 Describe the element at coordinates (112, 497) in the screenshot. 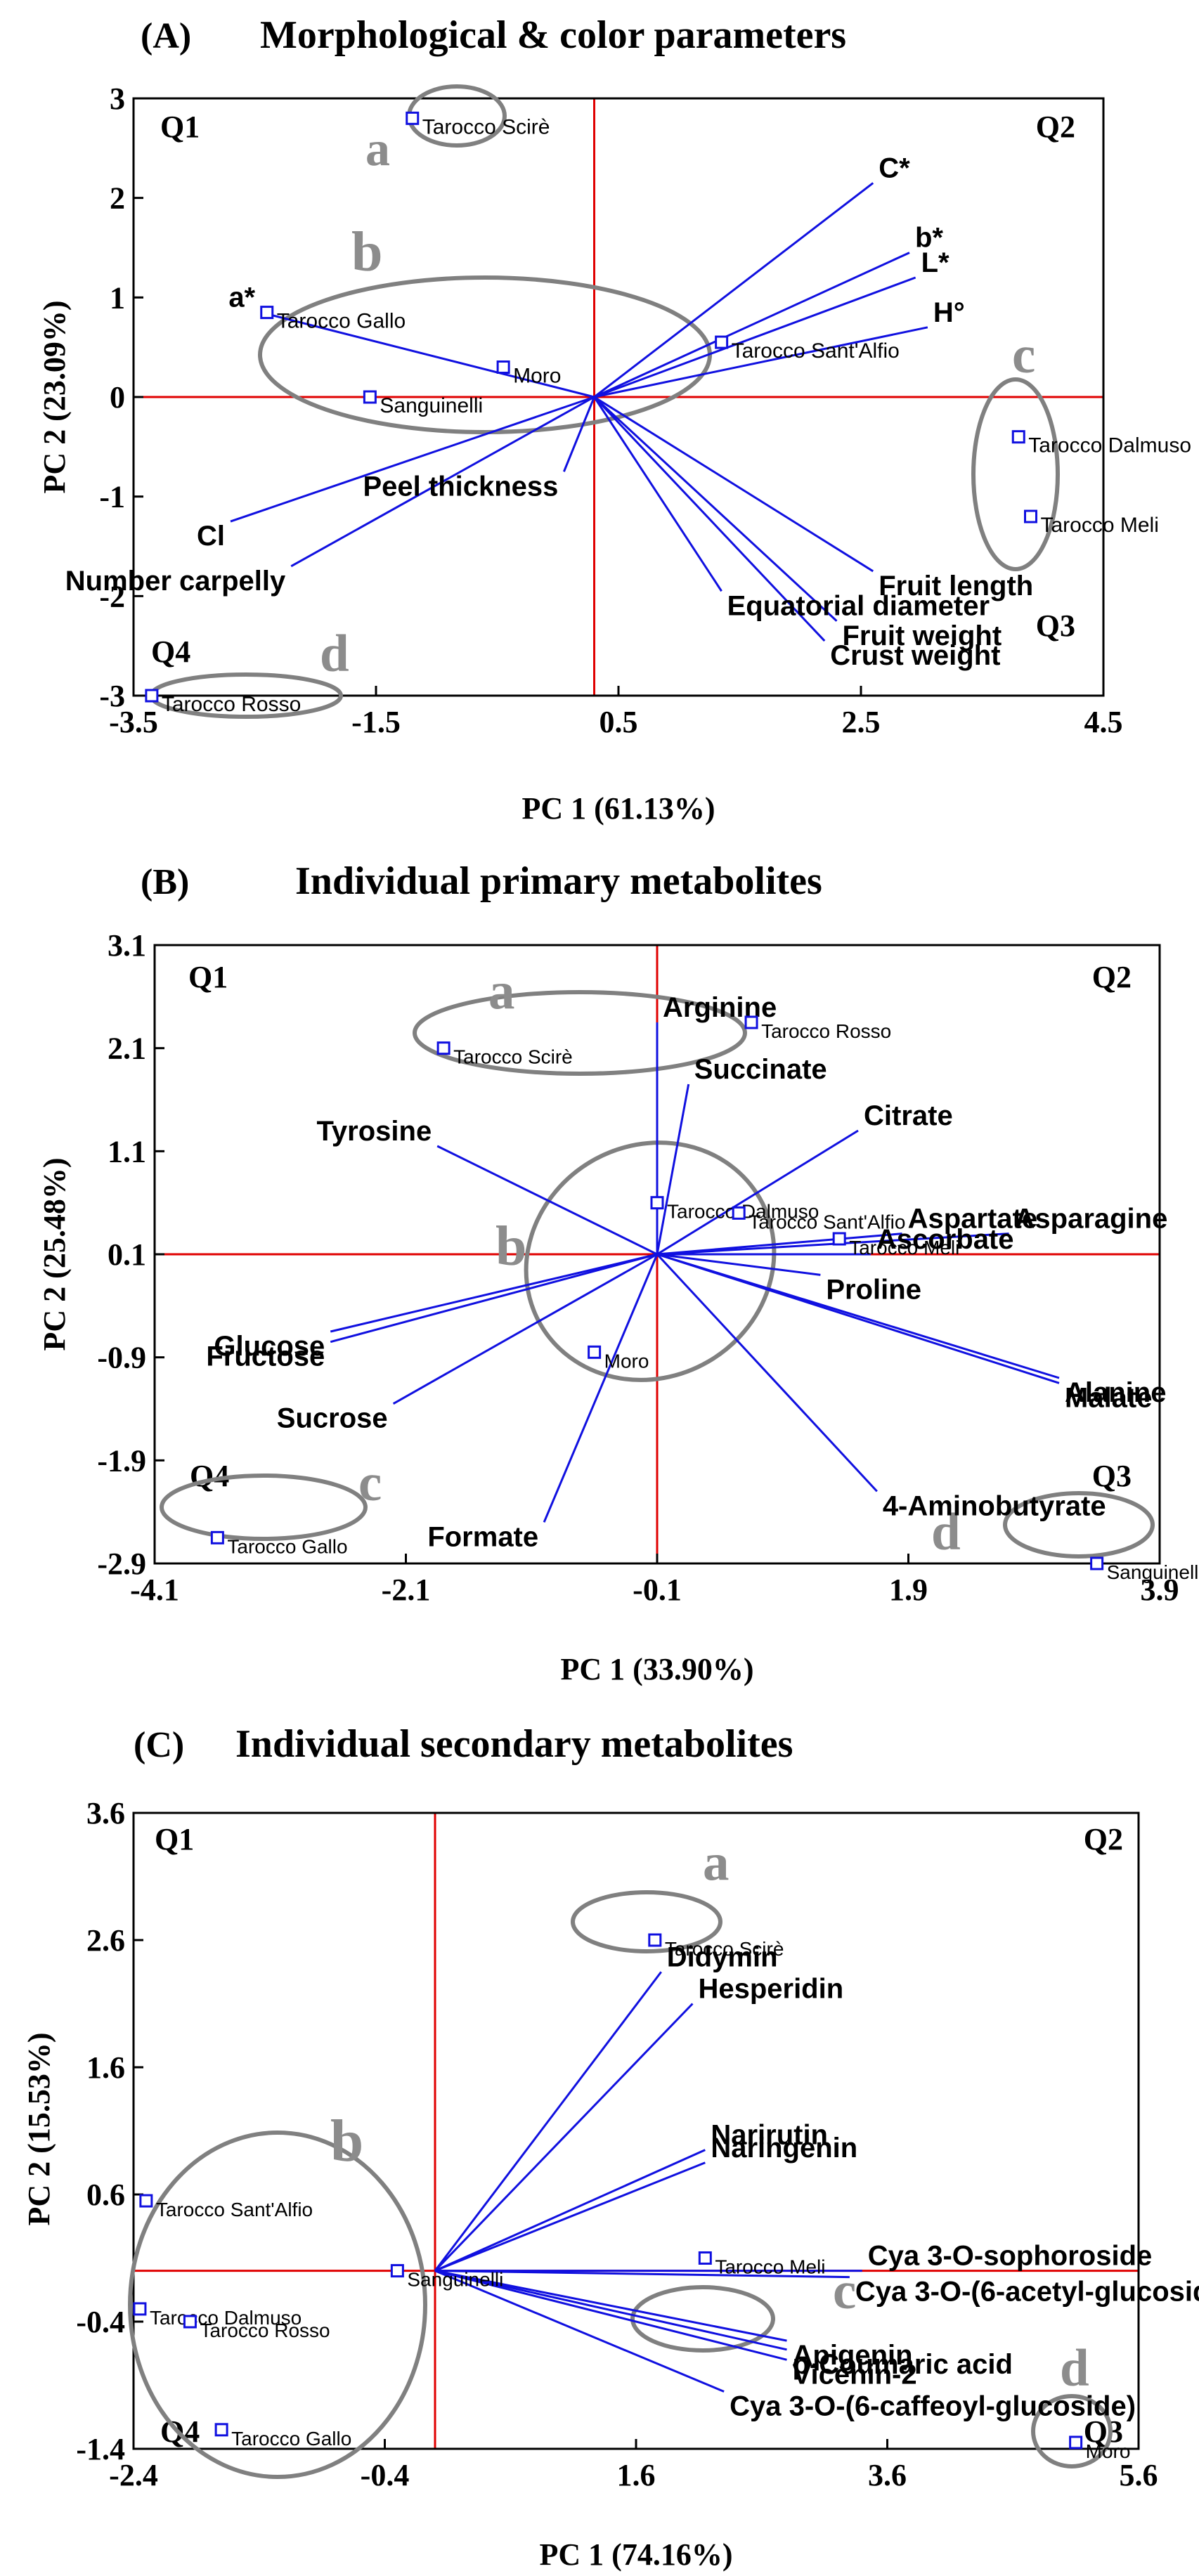

I see `y-tick-label: -1` at that location.